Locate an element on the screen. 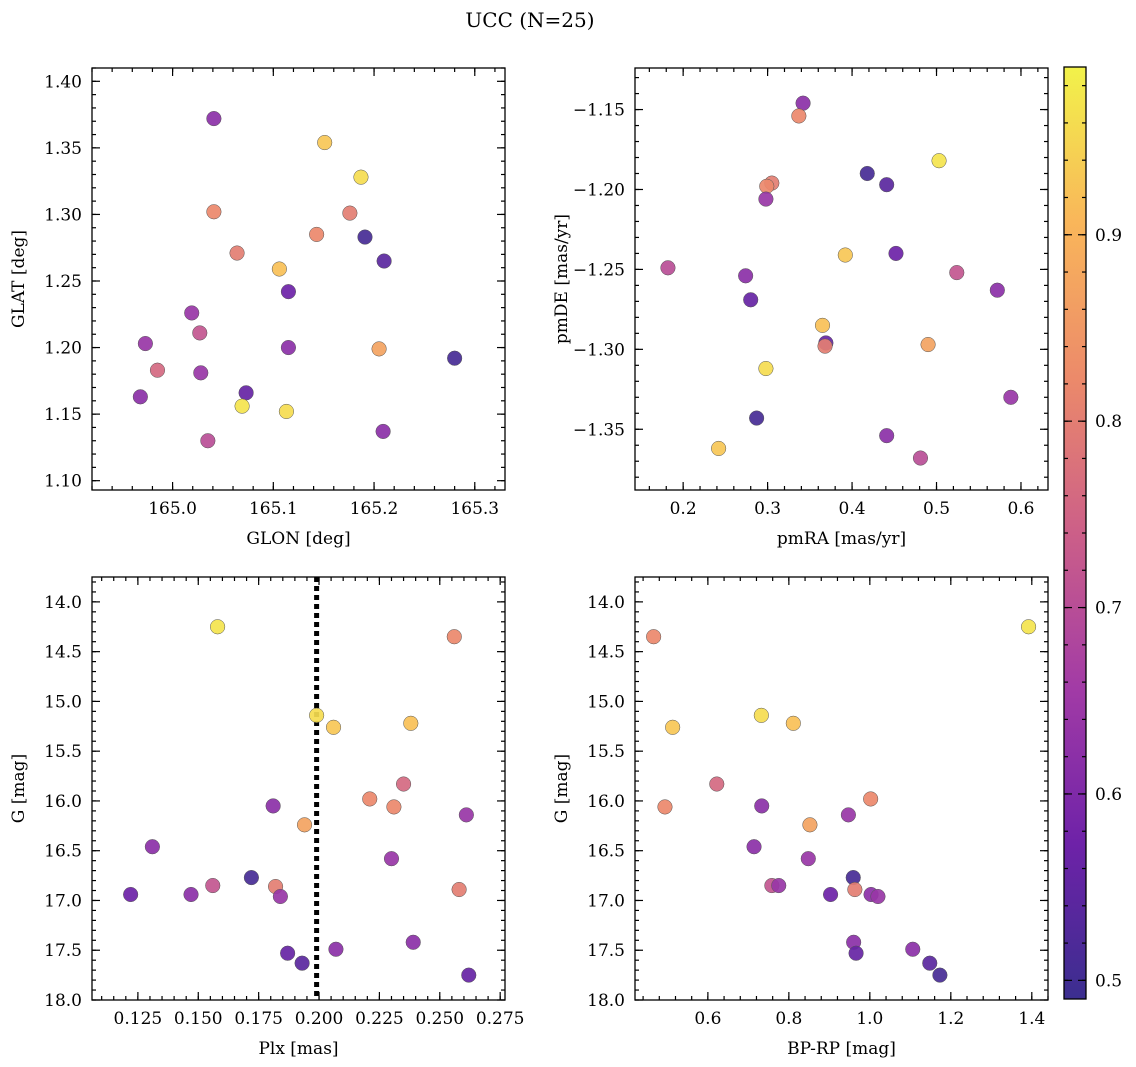  x-axis-label: GLON [deg] is located at coordinates (298, 539).